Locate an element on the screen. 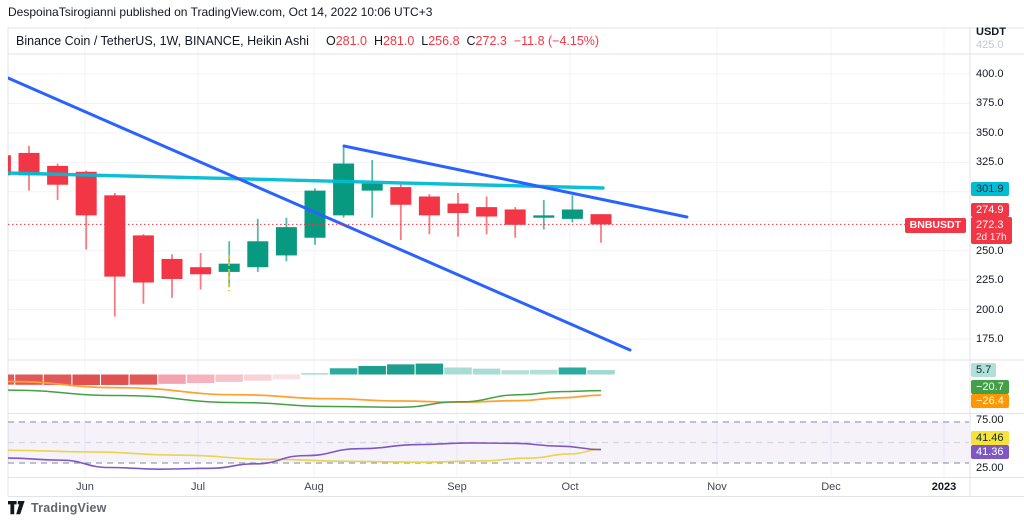 The image size is (1024, 526). axis-label-macd-histogram: 5.7 is located at coordinates (984, 370).